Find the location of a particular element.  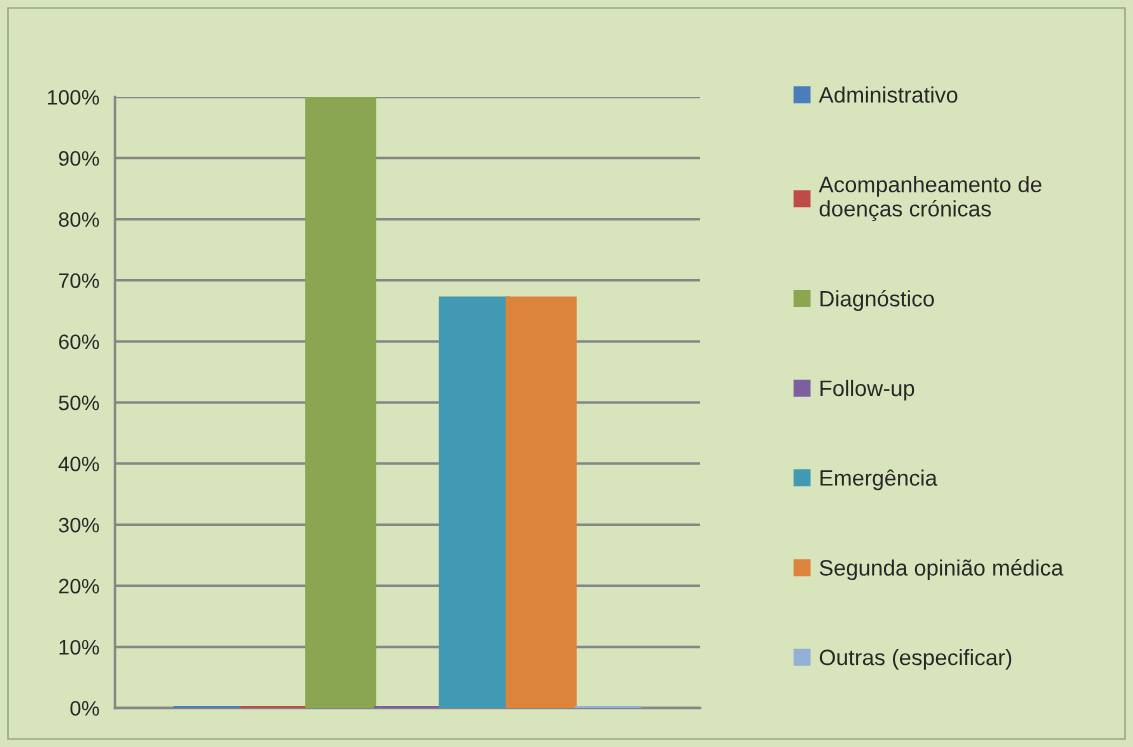

legend-label: Follow-up is located at coordinates (867, 390).